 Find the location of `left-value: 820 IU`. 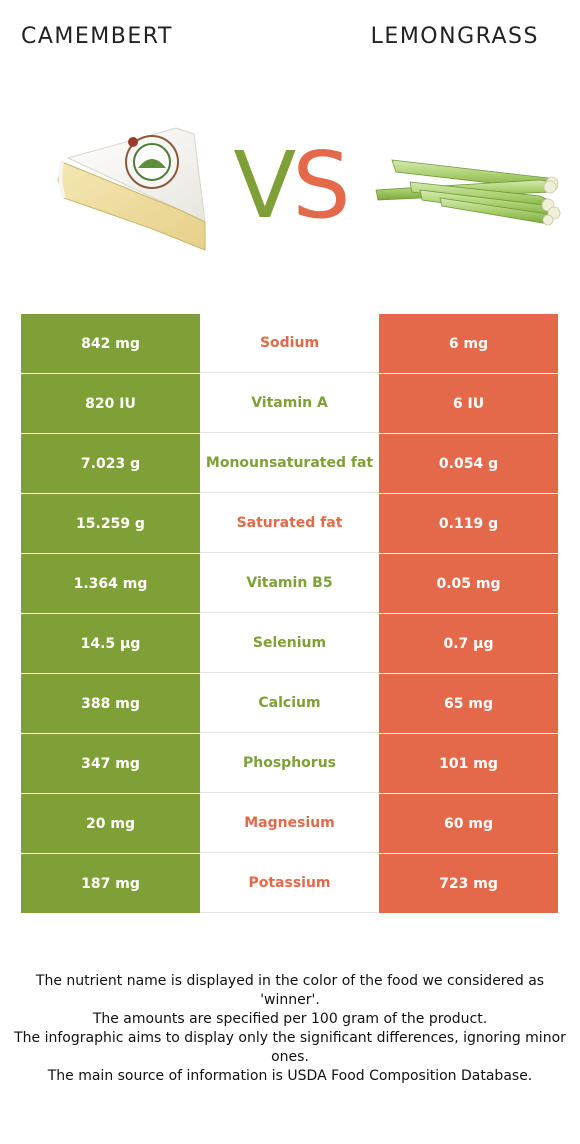

left-value: 820 IU is located at coordinates (110, 403).